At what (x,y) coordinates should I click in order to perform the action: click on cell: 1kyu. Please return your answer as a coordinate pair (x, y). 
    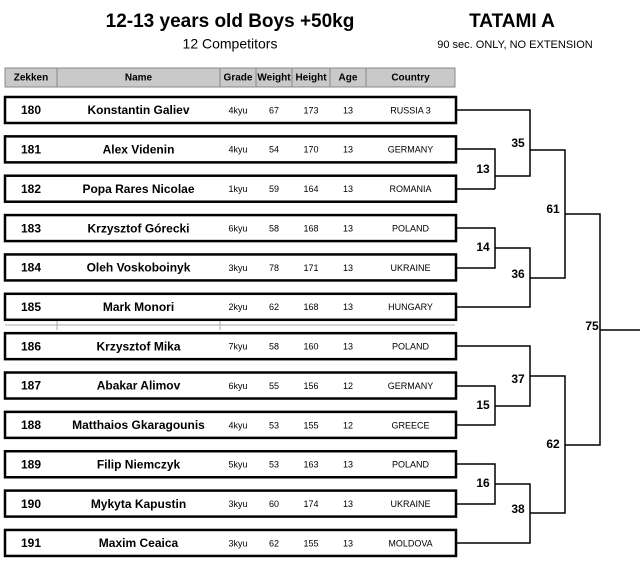
    Looking at the image, I should click on (237, 189).